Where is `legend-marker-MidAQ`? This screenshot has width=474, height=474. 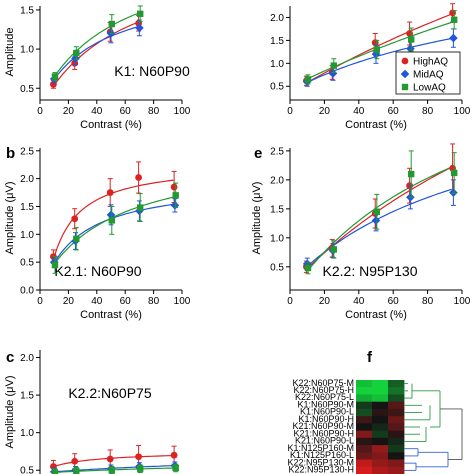
legend-marker-MidAQ is located at coordinates (405, 74).